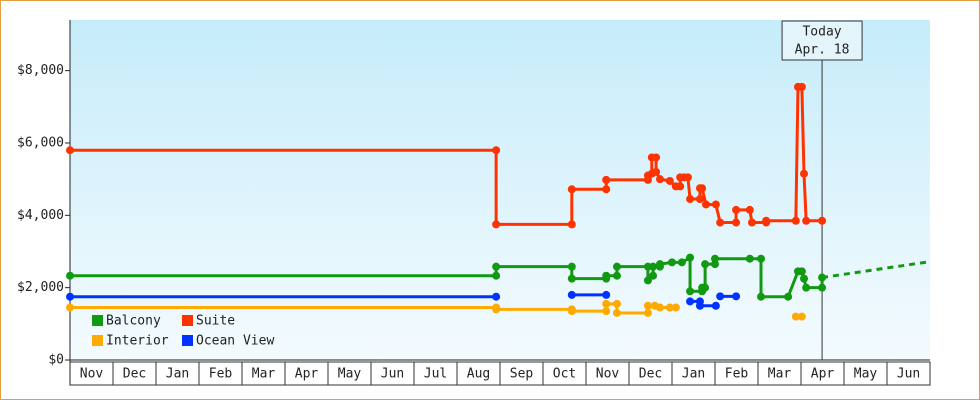 The height and width of the screenshot is (400, 980). What do you see at coordinates (133, 321) in the screenshot?
I see `legend-label: Balcony` at bounding box center [133, 321].